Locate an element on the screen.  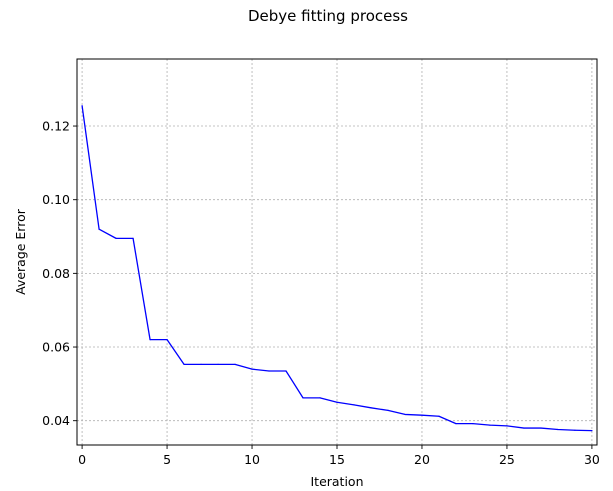
y-axis-ticks: 0.04 0.06 0.08 0.10 0.12 is located at coordinates (59, 273).